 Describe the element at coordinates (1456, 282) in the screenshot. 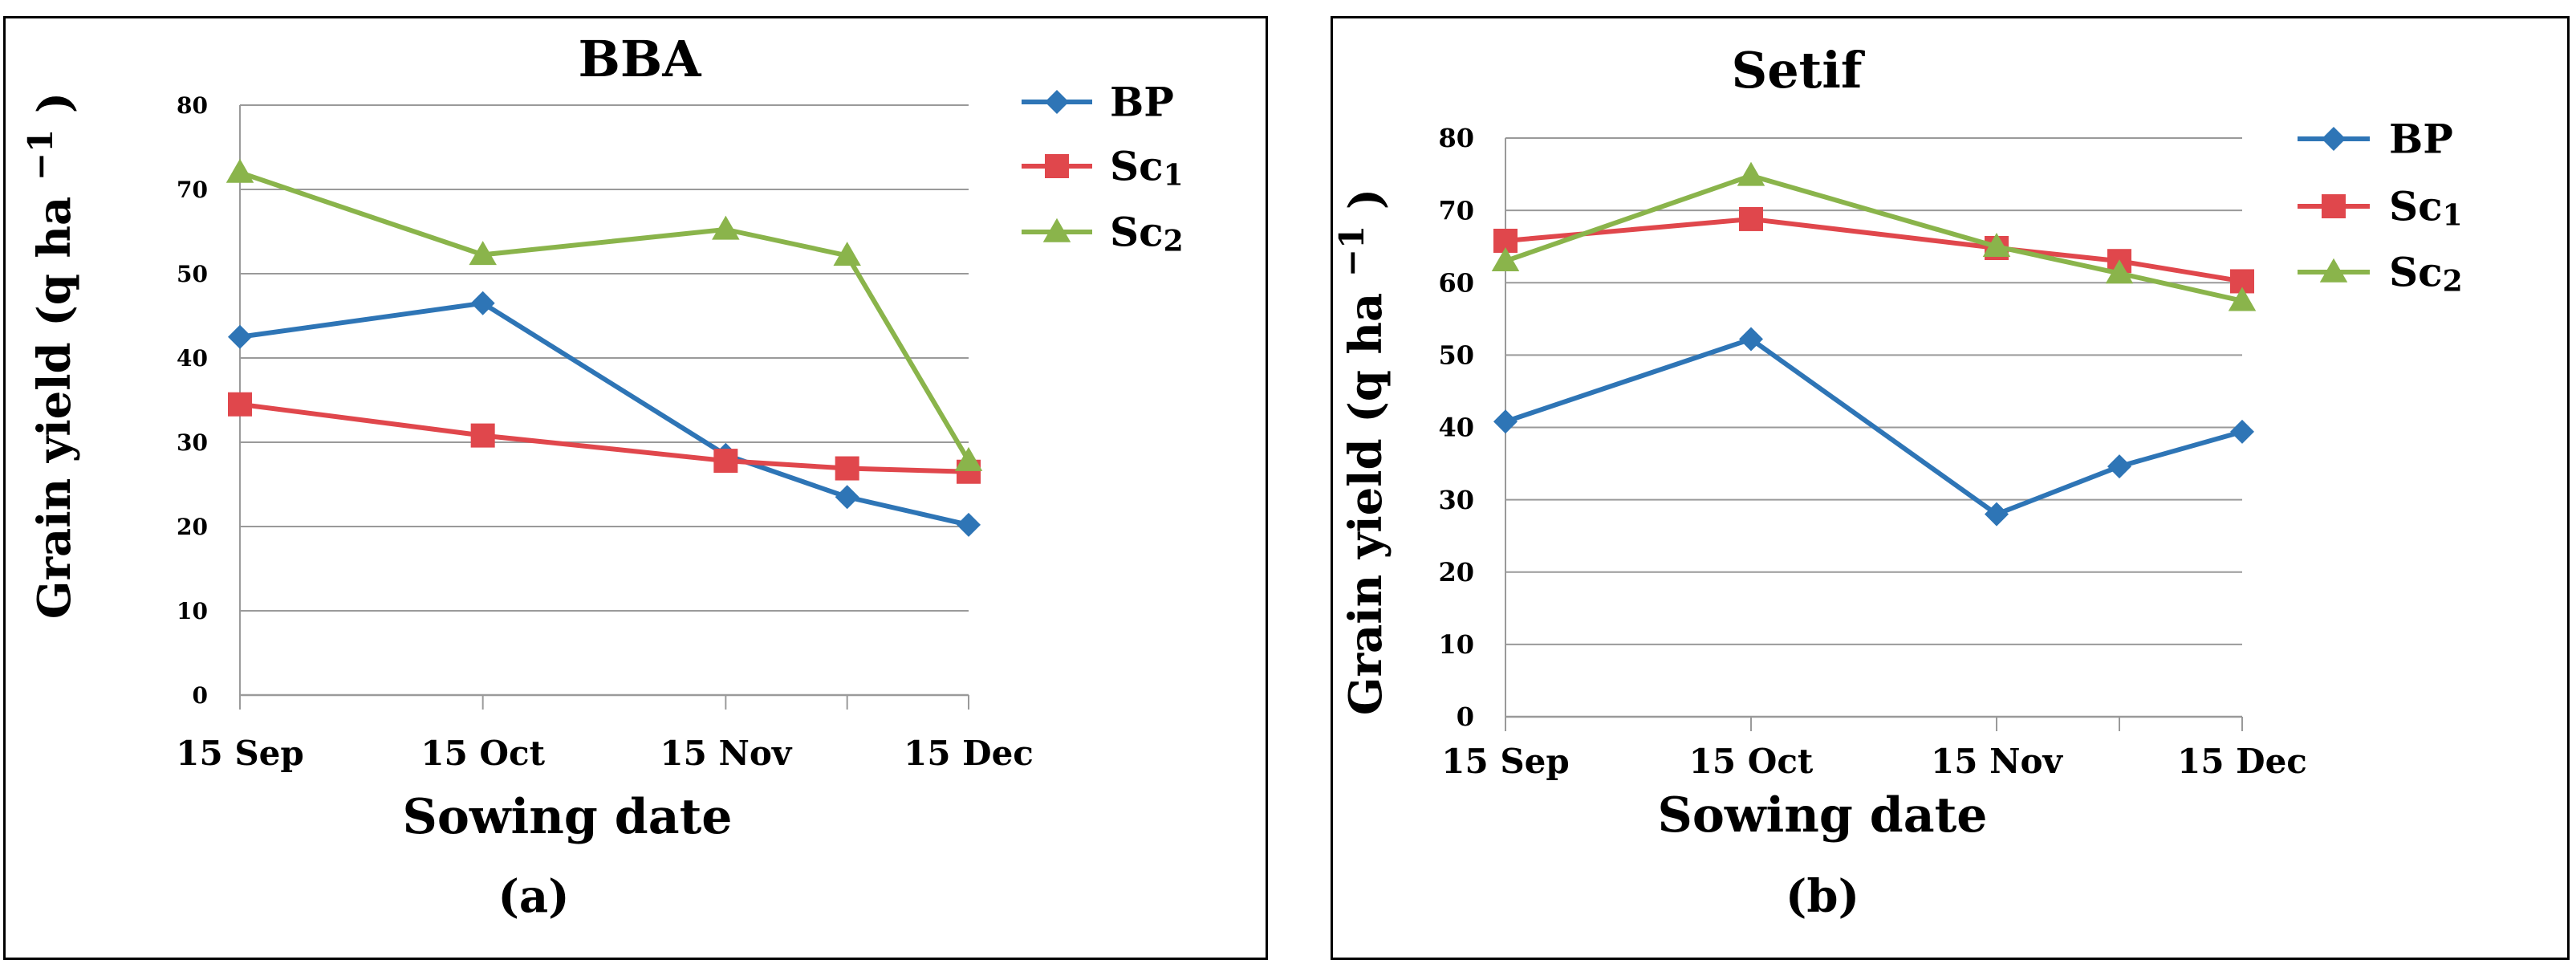

I see `y-tick-label: 60` at that location.